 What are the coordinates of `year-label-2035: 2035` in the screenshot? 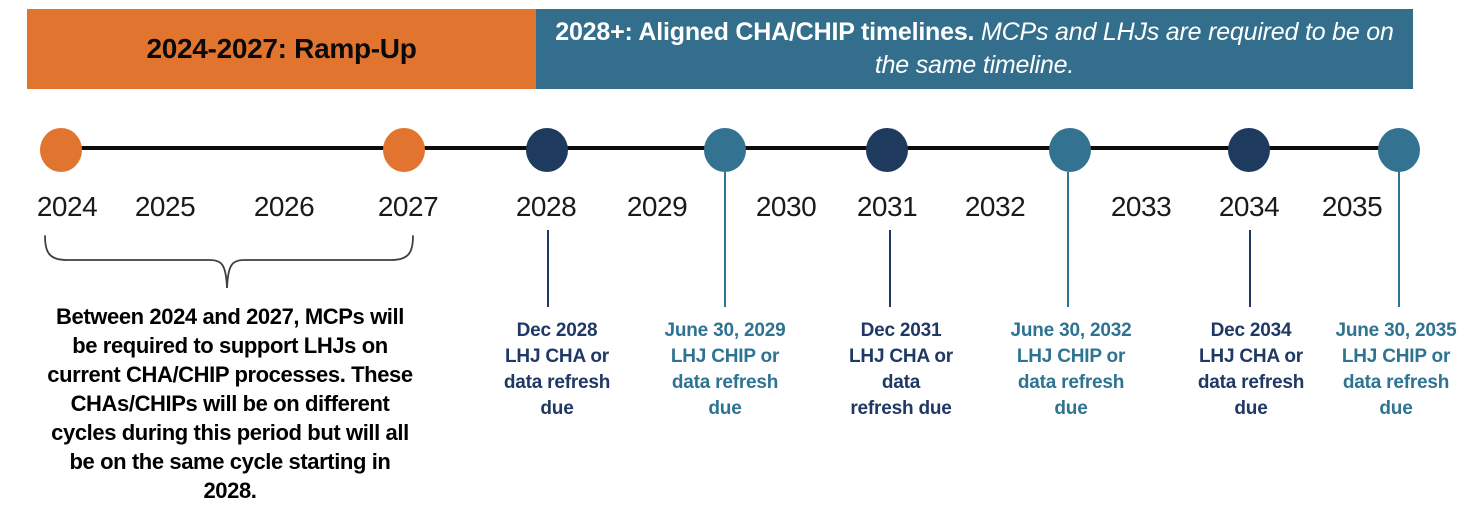 It's located at (1352, 206).